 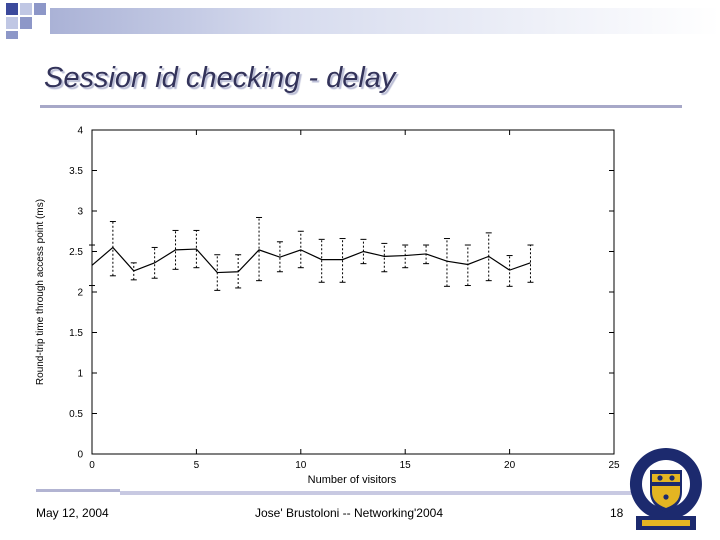 What do you see at coordinates (406, 465) in the screenshot?
I see `x-tick-label: 15` at bounding box center [406, 465].